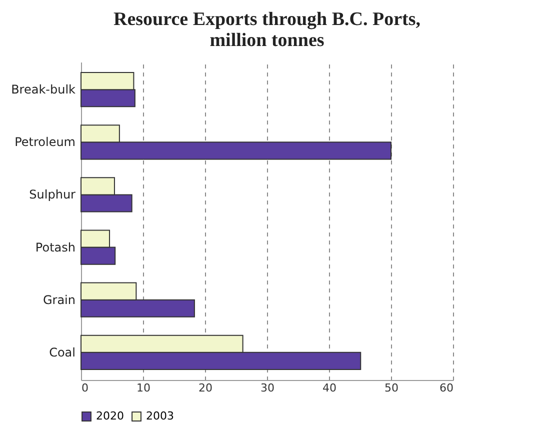  Describe the element at coordinates (43, 89) in the screenshot. I see `y-tick-label: Break-bulk` at that location.